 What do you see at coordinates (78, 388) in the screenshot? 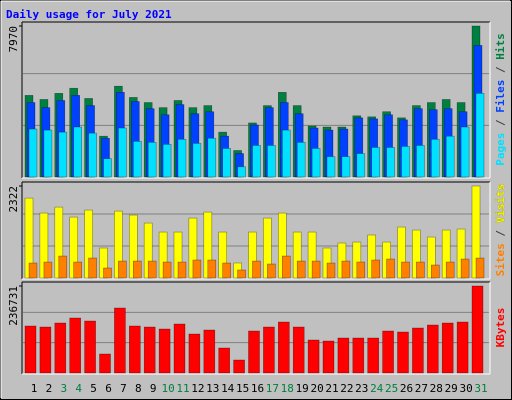
I see `x-tick-label: 4` at bounding box center [78, 388].